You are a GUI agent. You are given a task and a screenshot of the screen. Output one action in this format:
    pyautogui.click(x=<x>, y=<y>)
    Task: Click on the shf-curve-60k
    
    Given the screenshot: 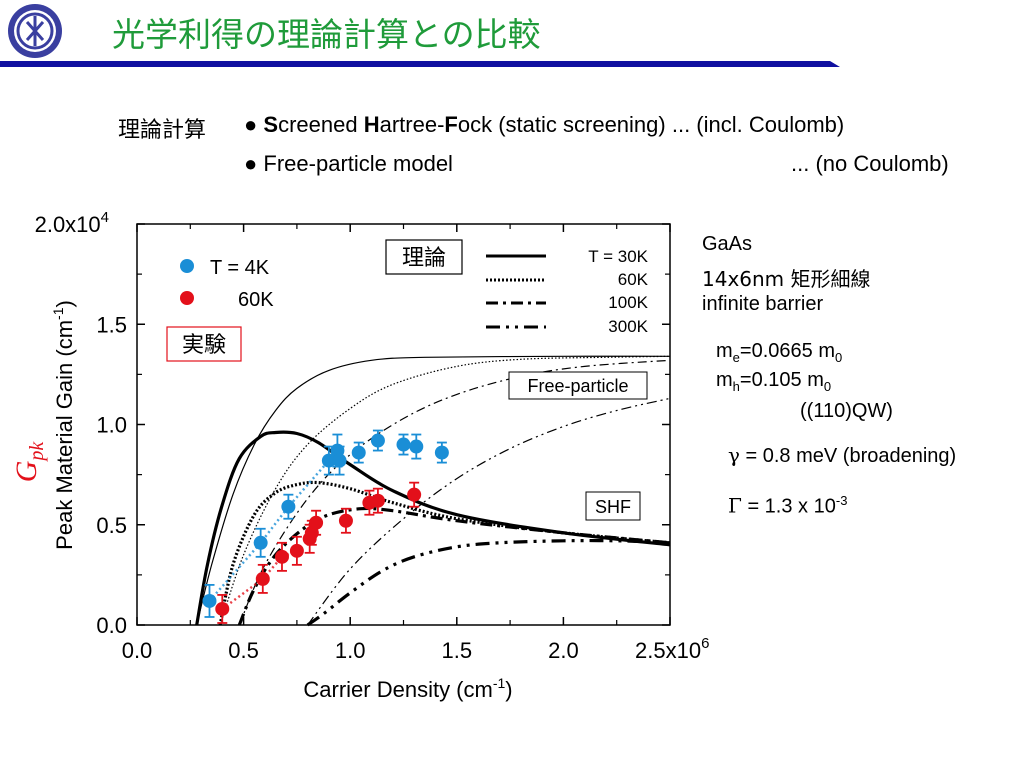 What is the action you would take?
    pyautogui.click(x=444, y=553)
    